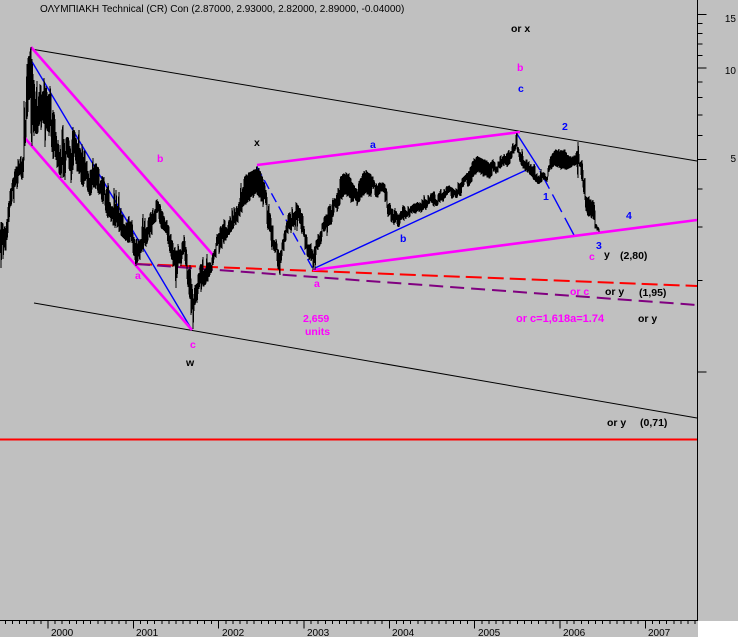 The width and height of the screenshot is (738, 637). What do you see at coordinates (607, 255) in the screenshot?
I see `svg-text: y` at bounding box center [607, 255].